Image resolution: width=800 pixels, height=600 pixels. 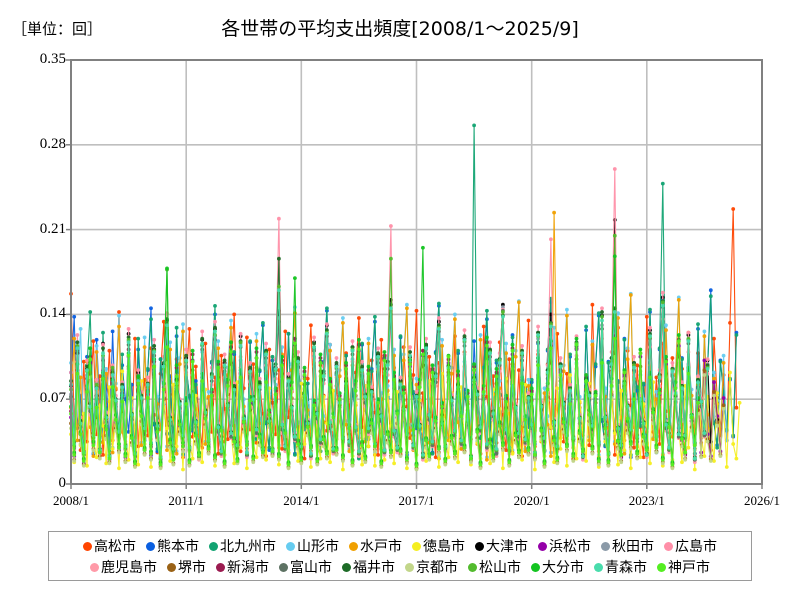 I want to click on y-axis-tick-label: 0.28, so click(x=52, y=143).